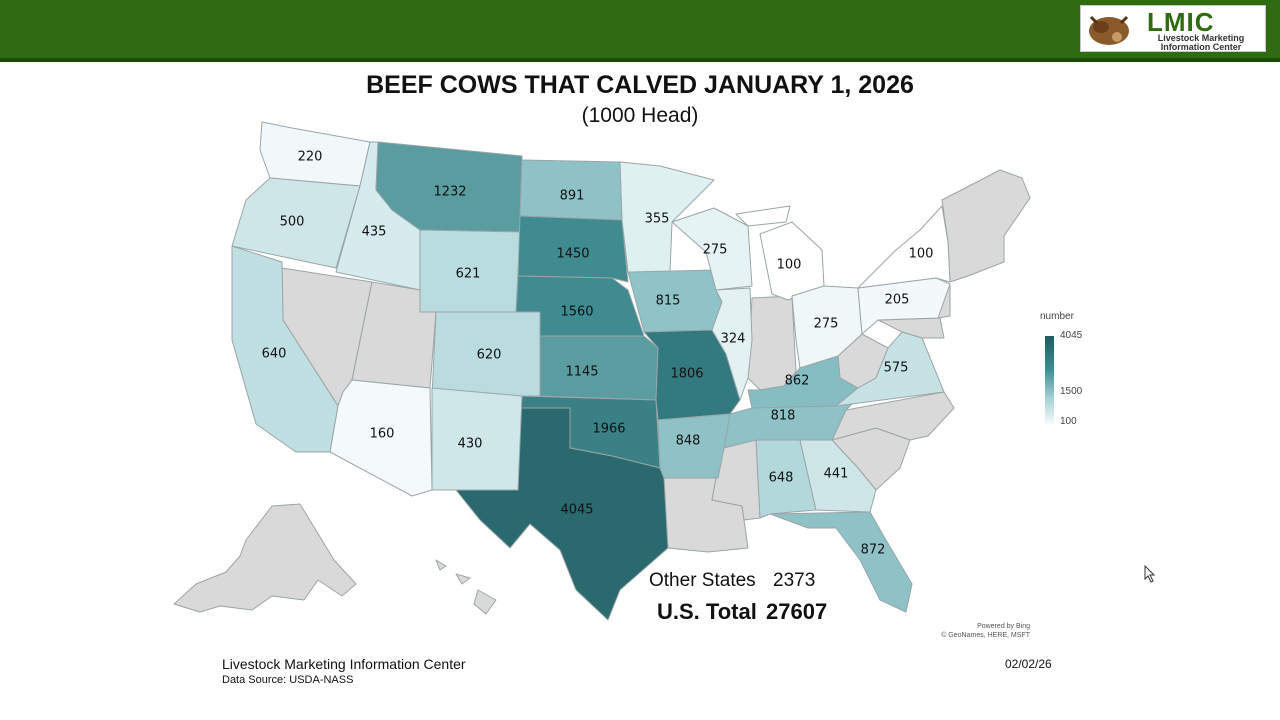 The image size is (1280, 720). What do you see at coordinates (921, 254) in the screenshot?
I see `label-ny: 100` at bounding box center [921, 254].